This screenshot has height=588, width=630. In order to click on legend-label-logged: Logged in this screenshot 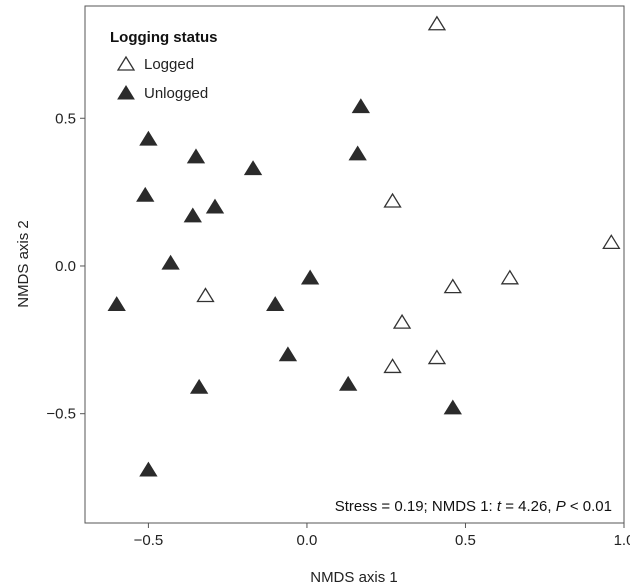, I will do `click(169, 64)`.